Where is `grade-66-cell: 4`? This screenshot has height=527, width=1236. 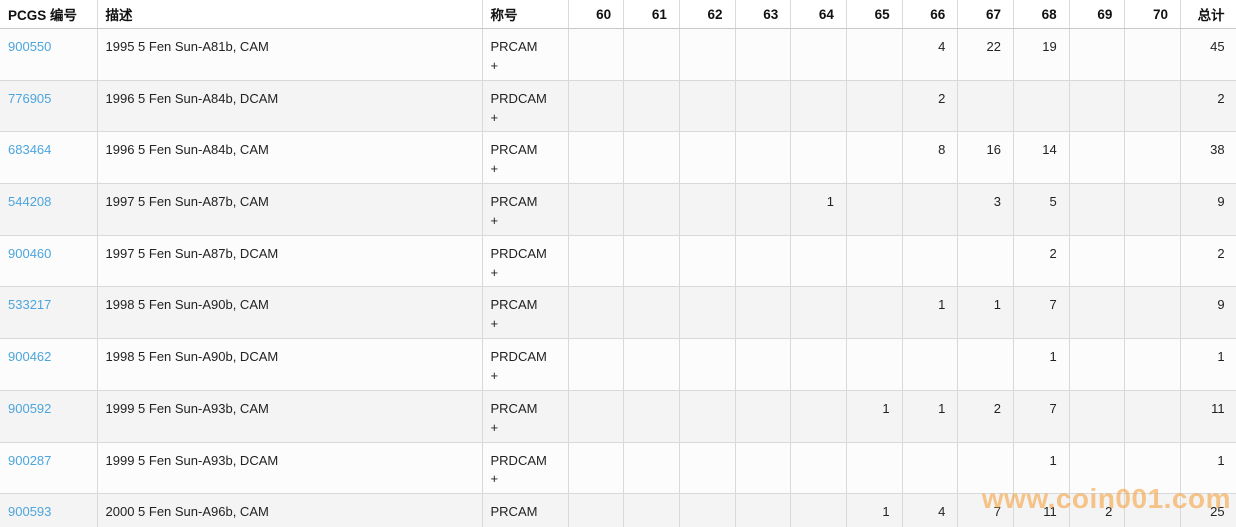
grade-66-cell: 4 is located at coordinates (929, 54).